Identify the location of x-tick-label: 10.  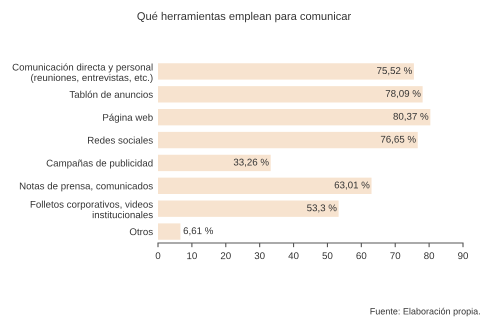
(192, 256).